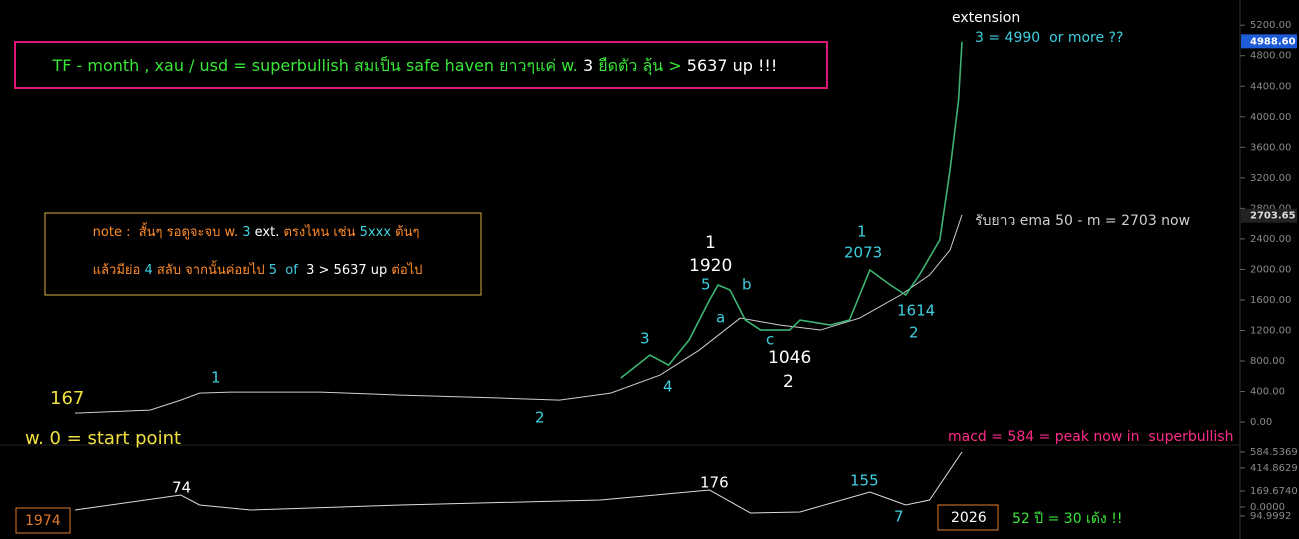 This screenshot has width=1299, height=539. What do you see at coordinates (710, 266) in the screenshot?
I see `annotation: 1920` at bounding box center [710, 266].